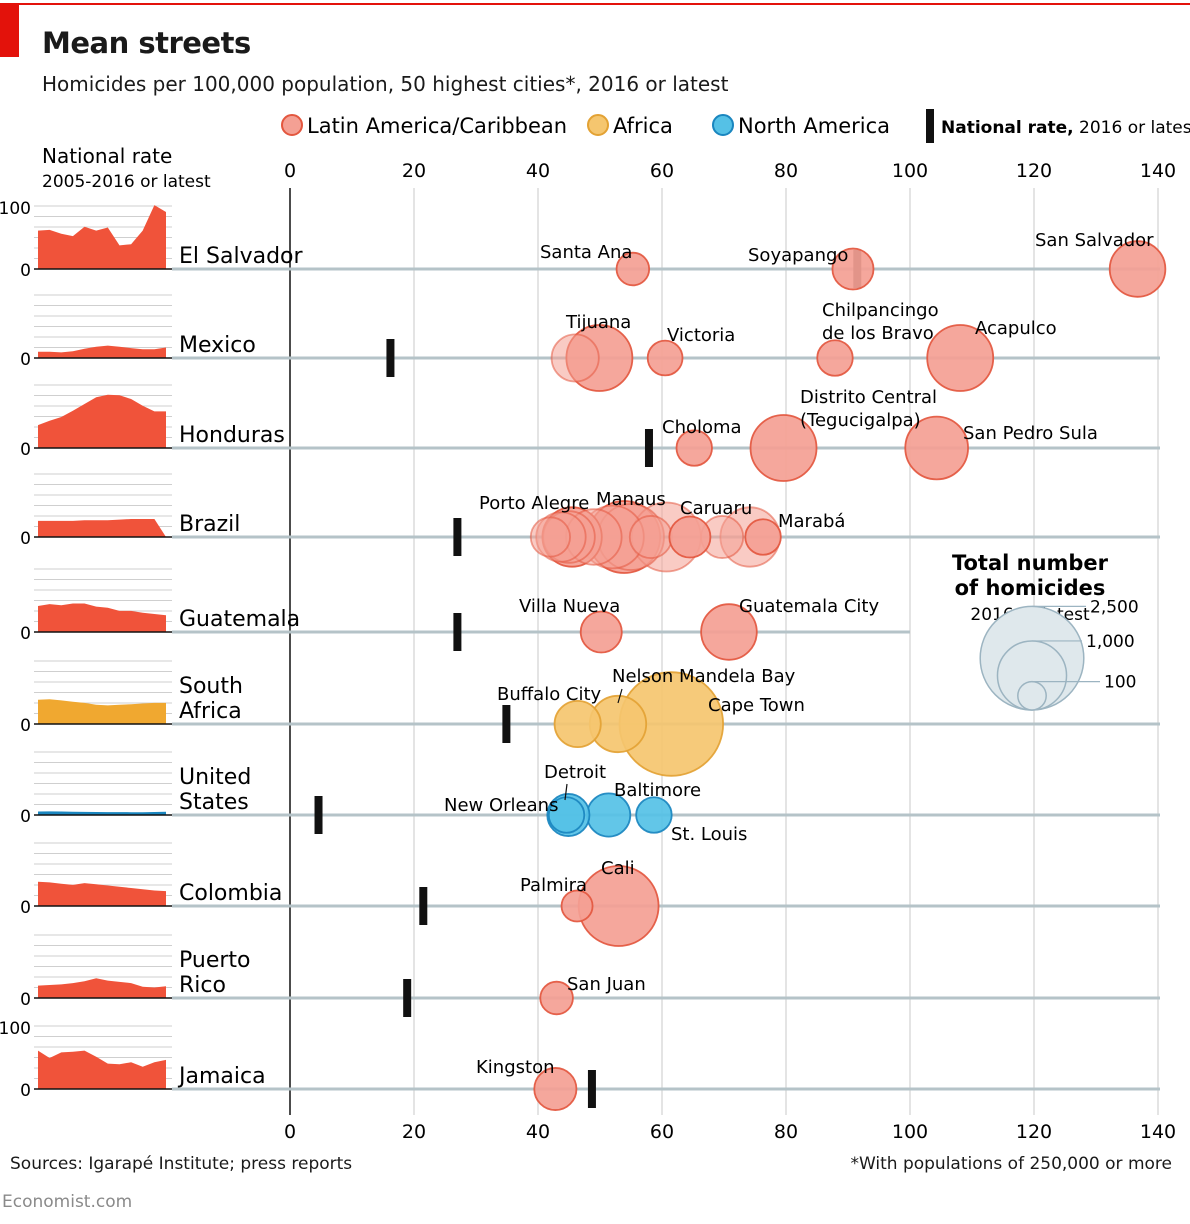 This screenshot has width=1190, height=1224. I want to click on legend-national-rate-label: National rate, 2016 or latest, so click(1065, 128).